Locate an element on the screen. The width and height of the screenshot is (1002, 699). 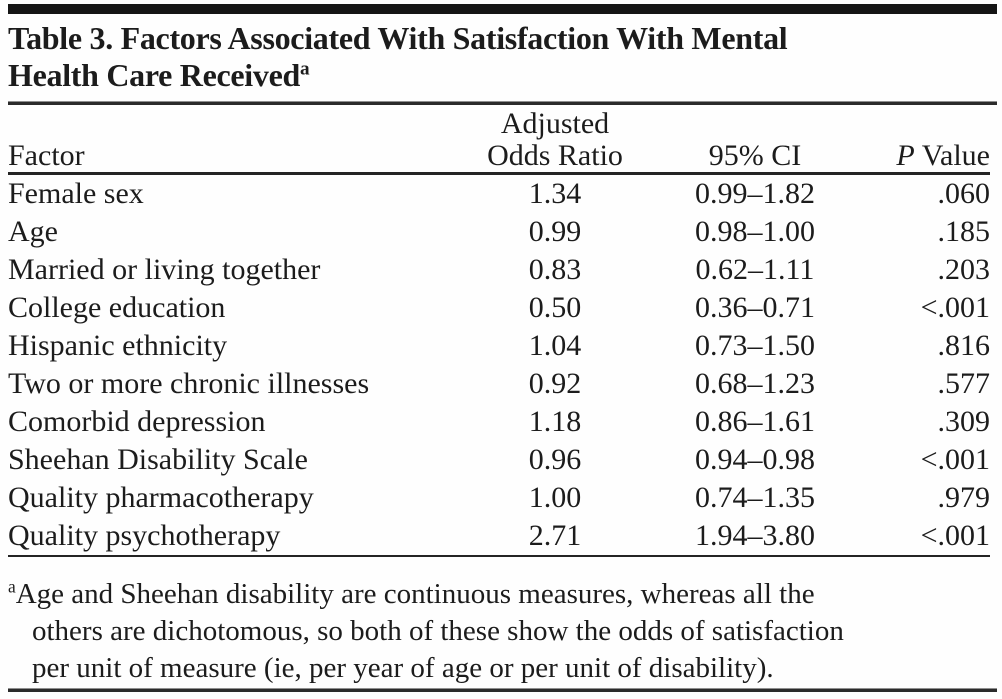
cell-factor: Two or more chronic illnesses is located at coordinates (189, 383).